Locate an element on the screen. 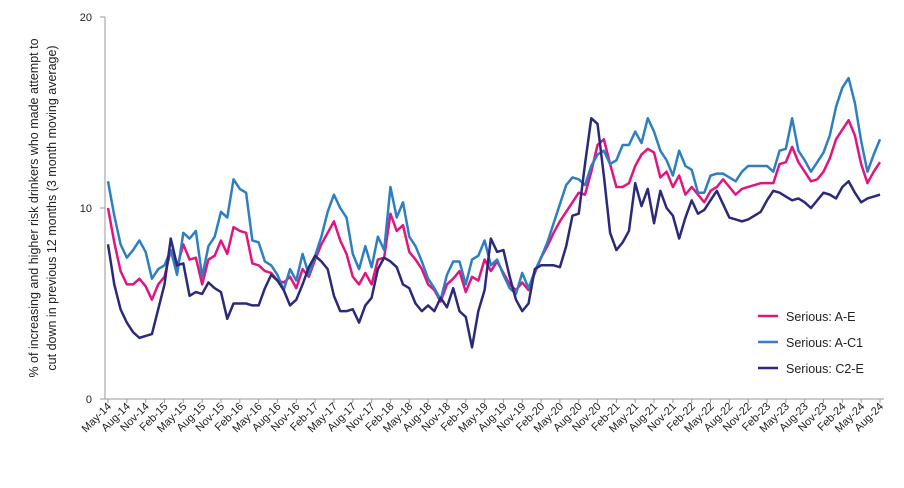  y-tick-label: 10 is located at coordinates (86, 209).